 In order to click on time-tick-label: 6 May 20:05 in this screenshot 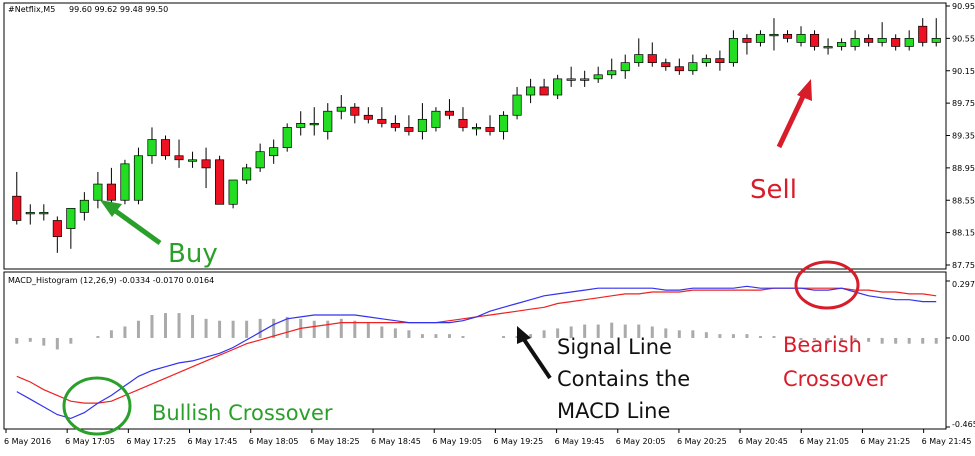, I will do `click(641, 441)`.